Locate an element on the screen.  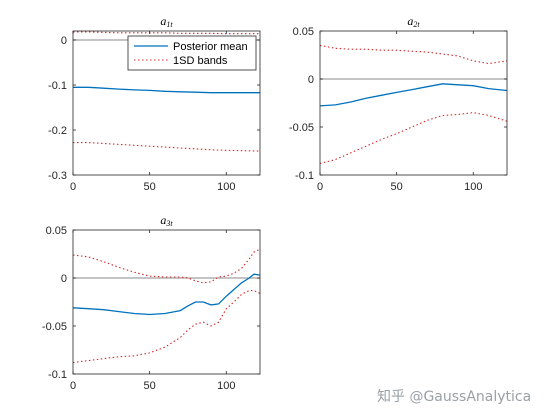
y-tick-label: -0.3 is located at coordinates (57, 176).